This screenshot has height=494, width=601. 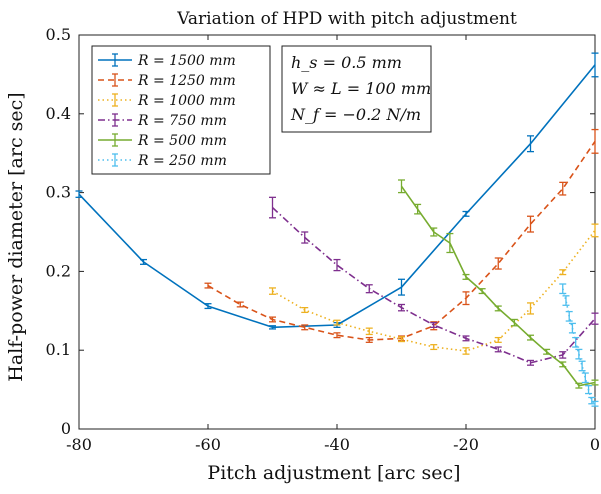 What do you see at coordinates (58, 270) in the screenshot?
I see `y-tick-label: 0.2` at bounding box center [58, 270].